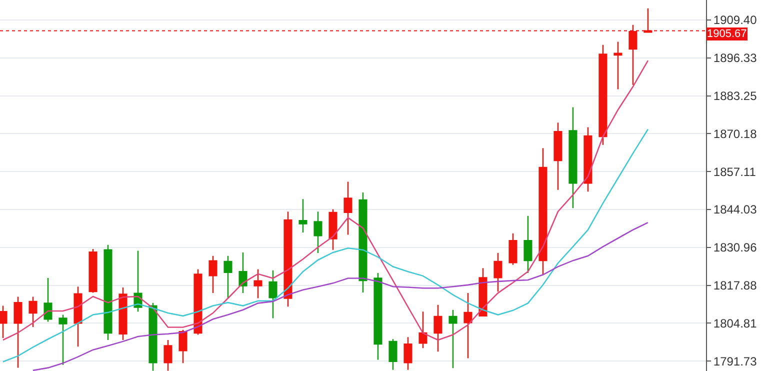 The width and height of the screenshot is (767, 371). I want to click on y-tick-label: 1883.25, so click(735, 95).